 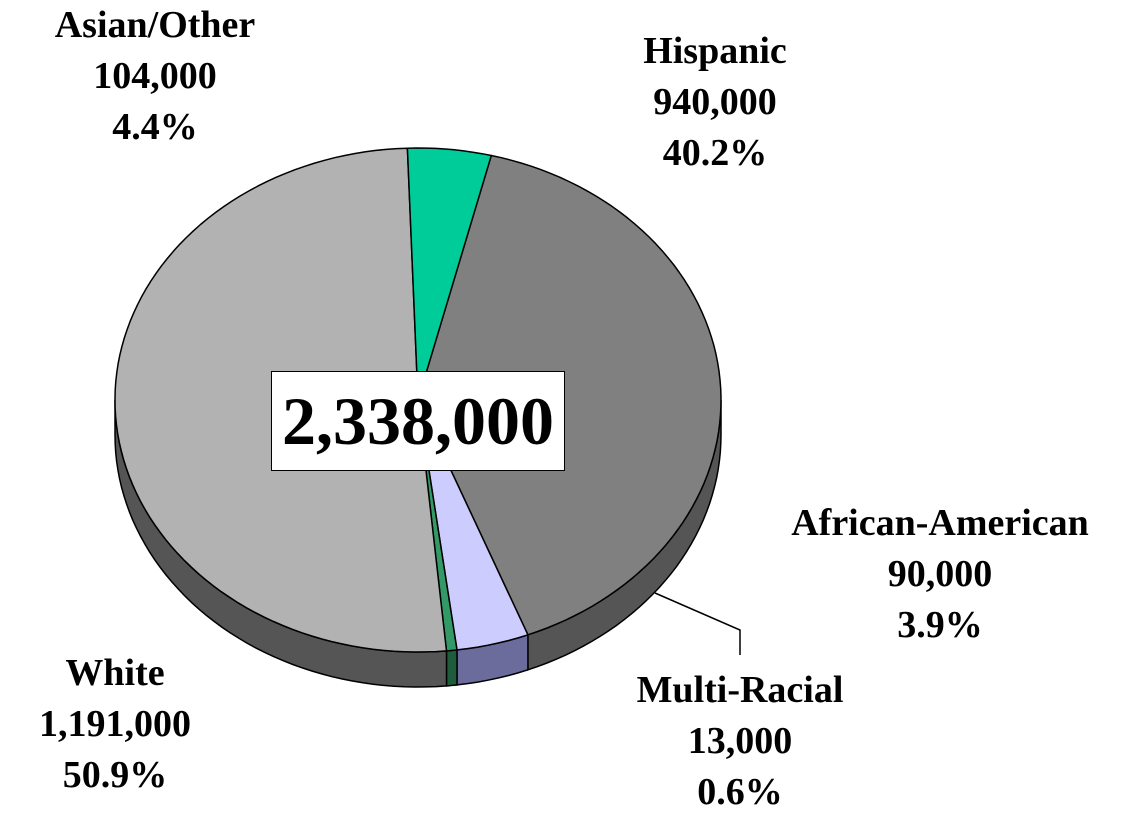 I want to click on slice-label-name: Asian/Other, so click(x=155, y=25).